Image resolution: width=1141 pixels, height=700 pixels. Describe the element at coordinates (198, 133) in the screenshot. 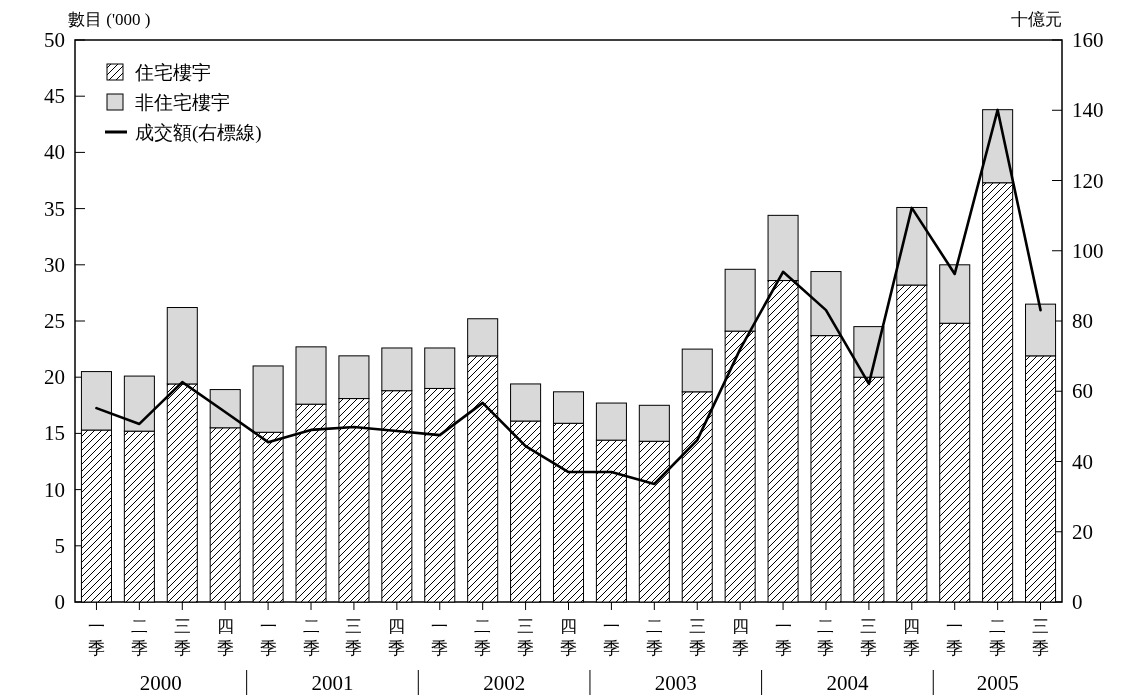

I see `legend-label: 成交額(右標線)` at that location.